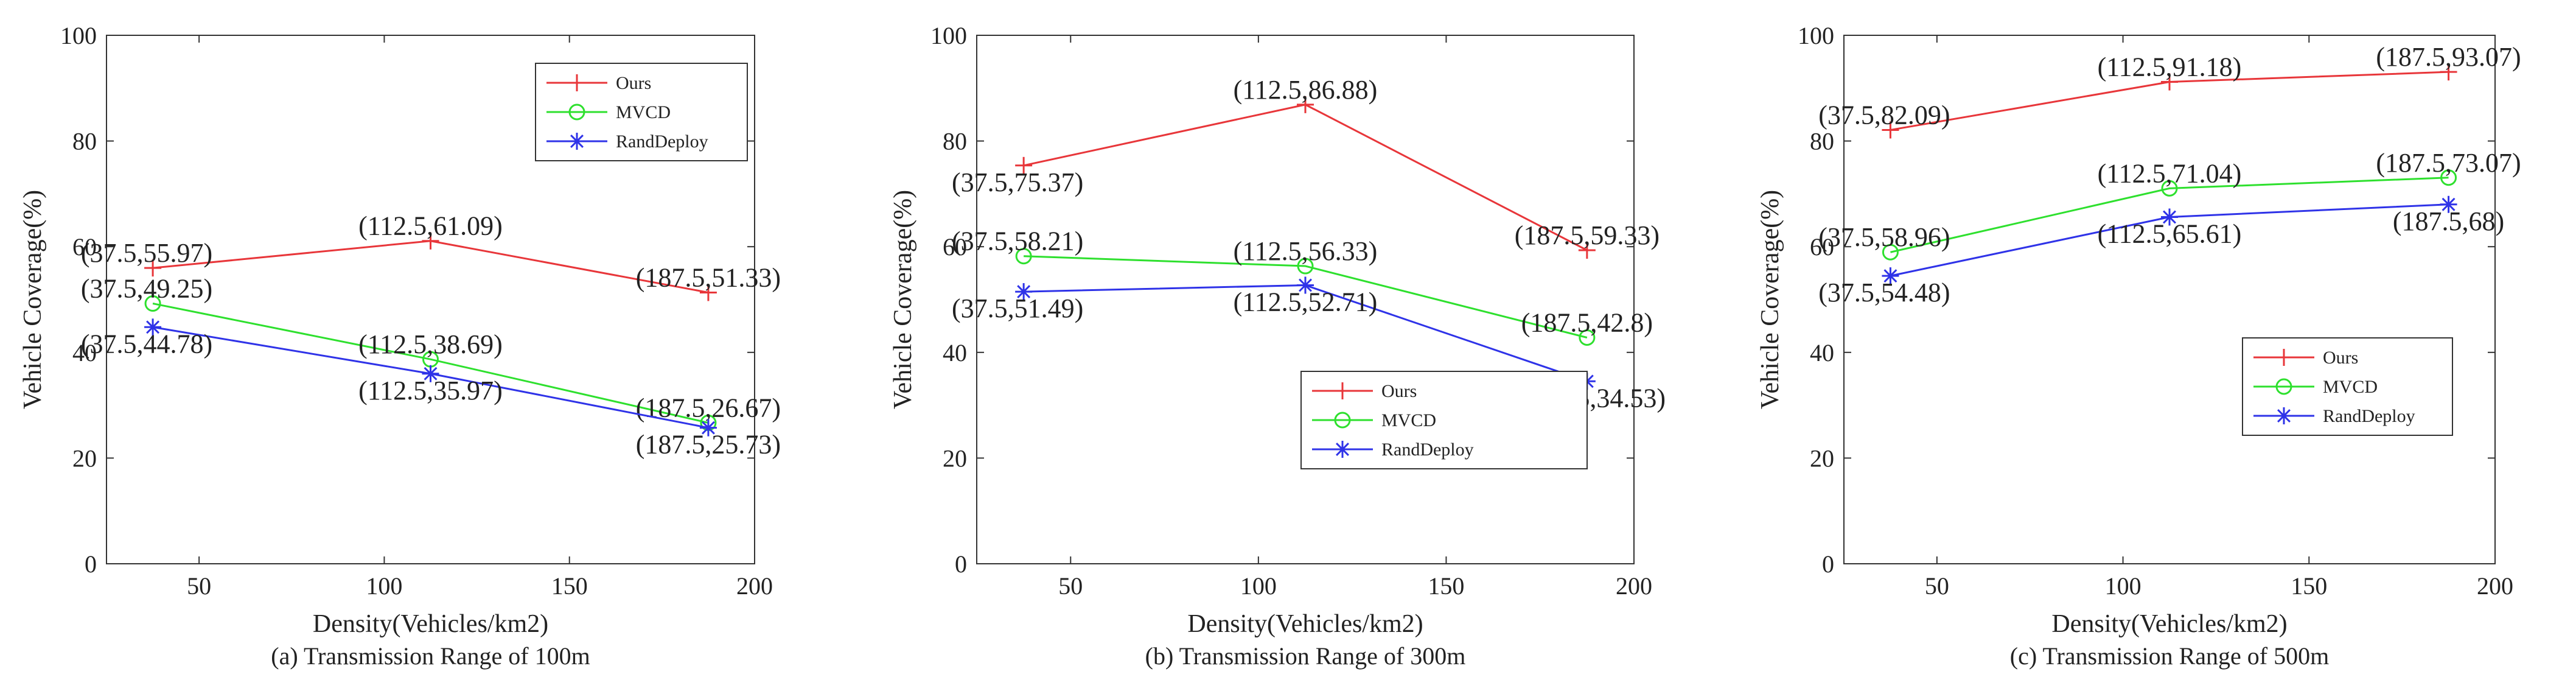  I want to click on data-label: (187.5,68), so click(2448, 221).